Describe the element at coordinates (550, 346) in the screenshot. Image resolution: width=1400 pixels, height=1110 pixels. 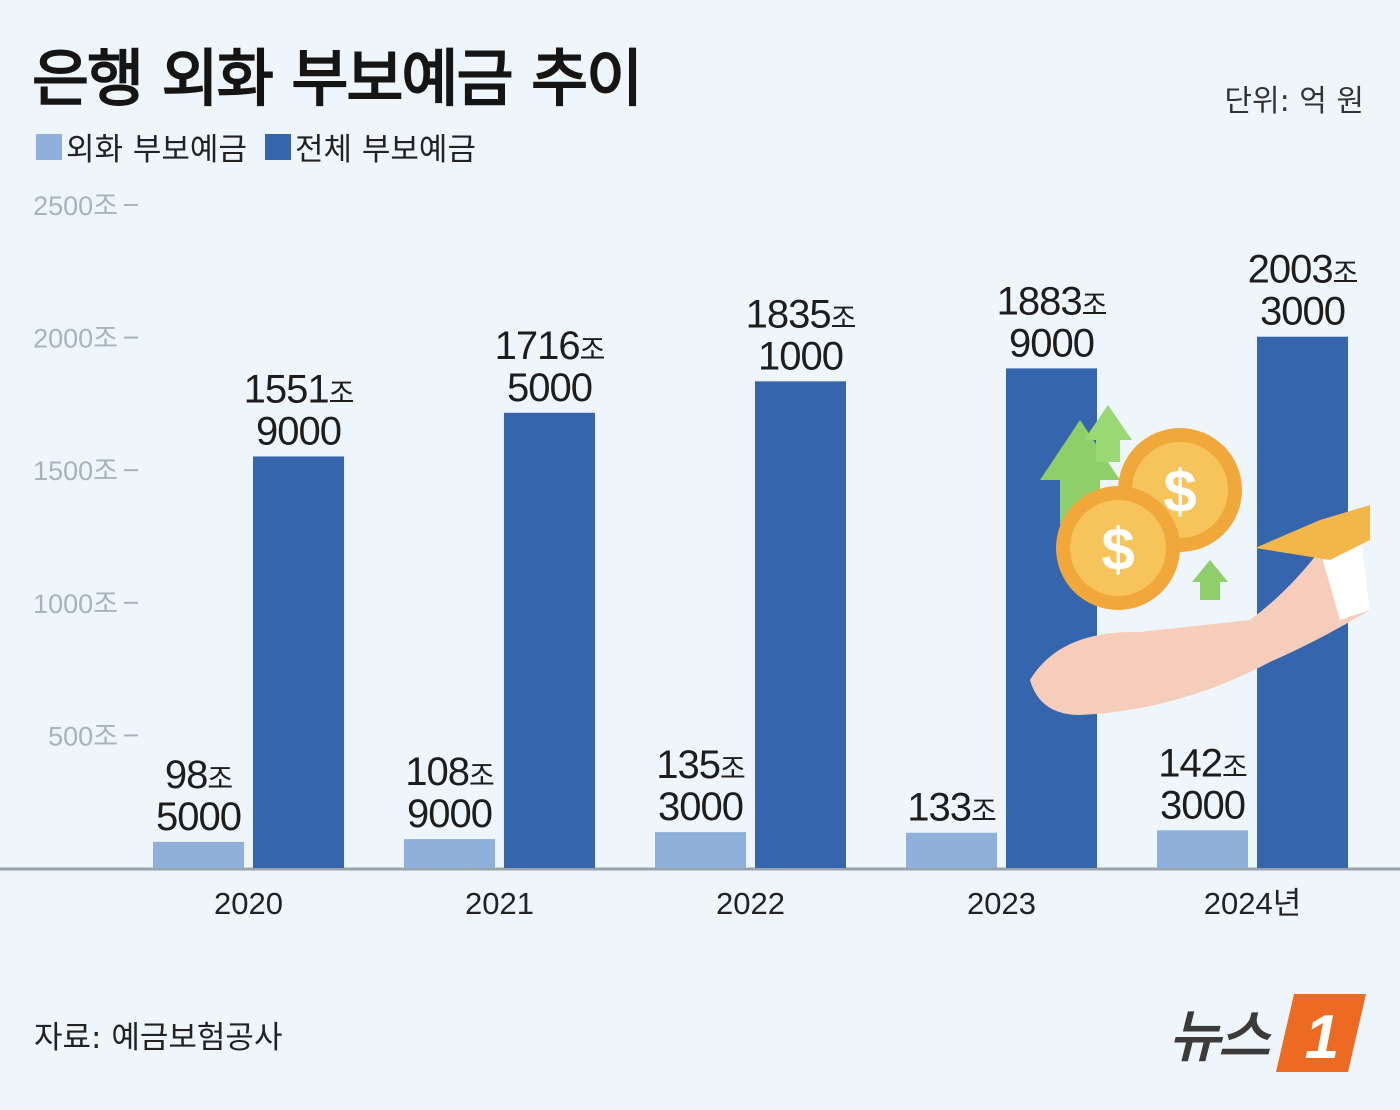
I see `data-label: 1716조` at that location.